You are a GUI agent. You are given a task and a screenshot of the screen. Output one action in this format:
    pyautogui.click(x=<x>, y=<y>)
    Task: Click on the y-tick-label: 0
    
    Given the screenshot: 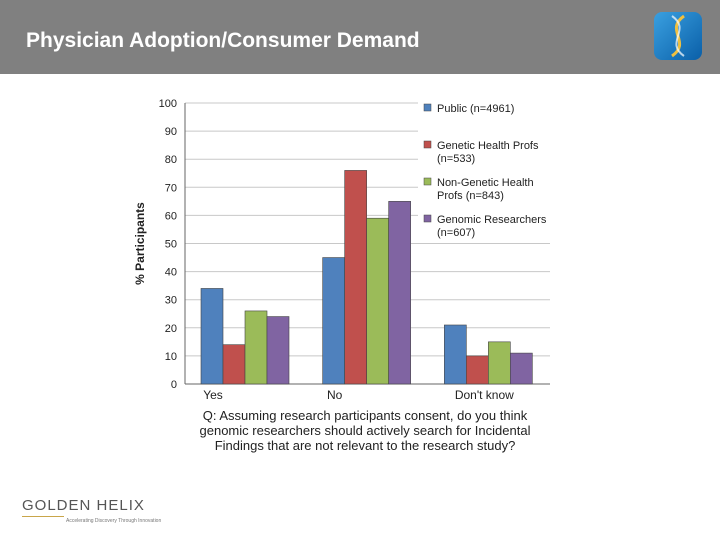 What is the action you would take?
    pyautogui.click(x=174, y=385)
    